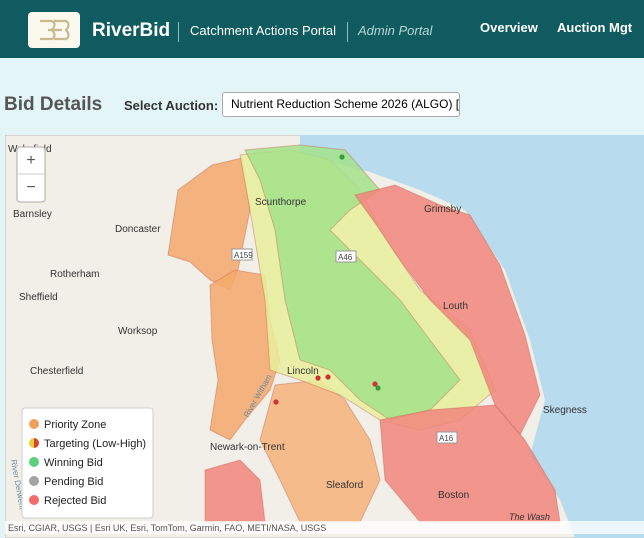  What do you see at coordinates (73, 482) in the screenshot?
I see `legend-label: Pending Bid` at bounding box center [73, 482].